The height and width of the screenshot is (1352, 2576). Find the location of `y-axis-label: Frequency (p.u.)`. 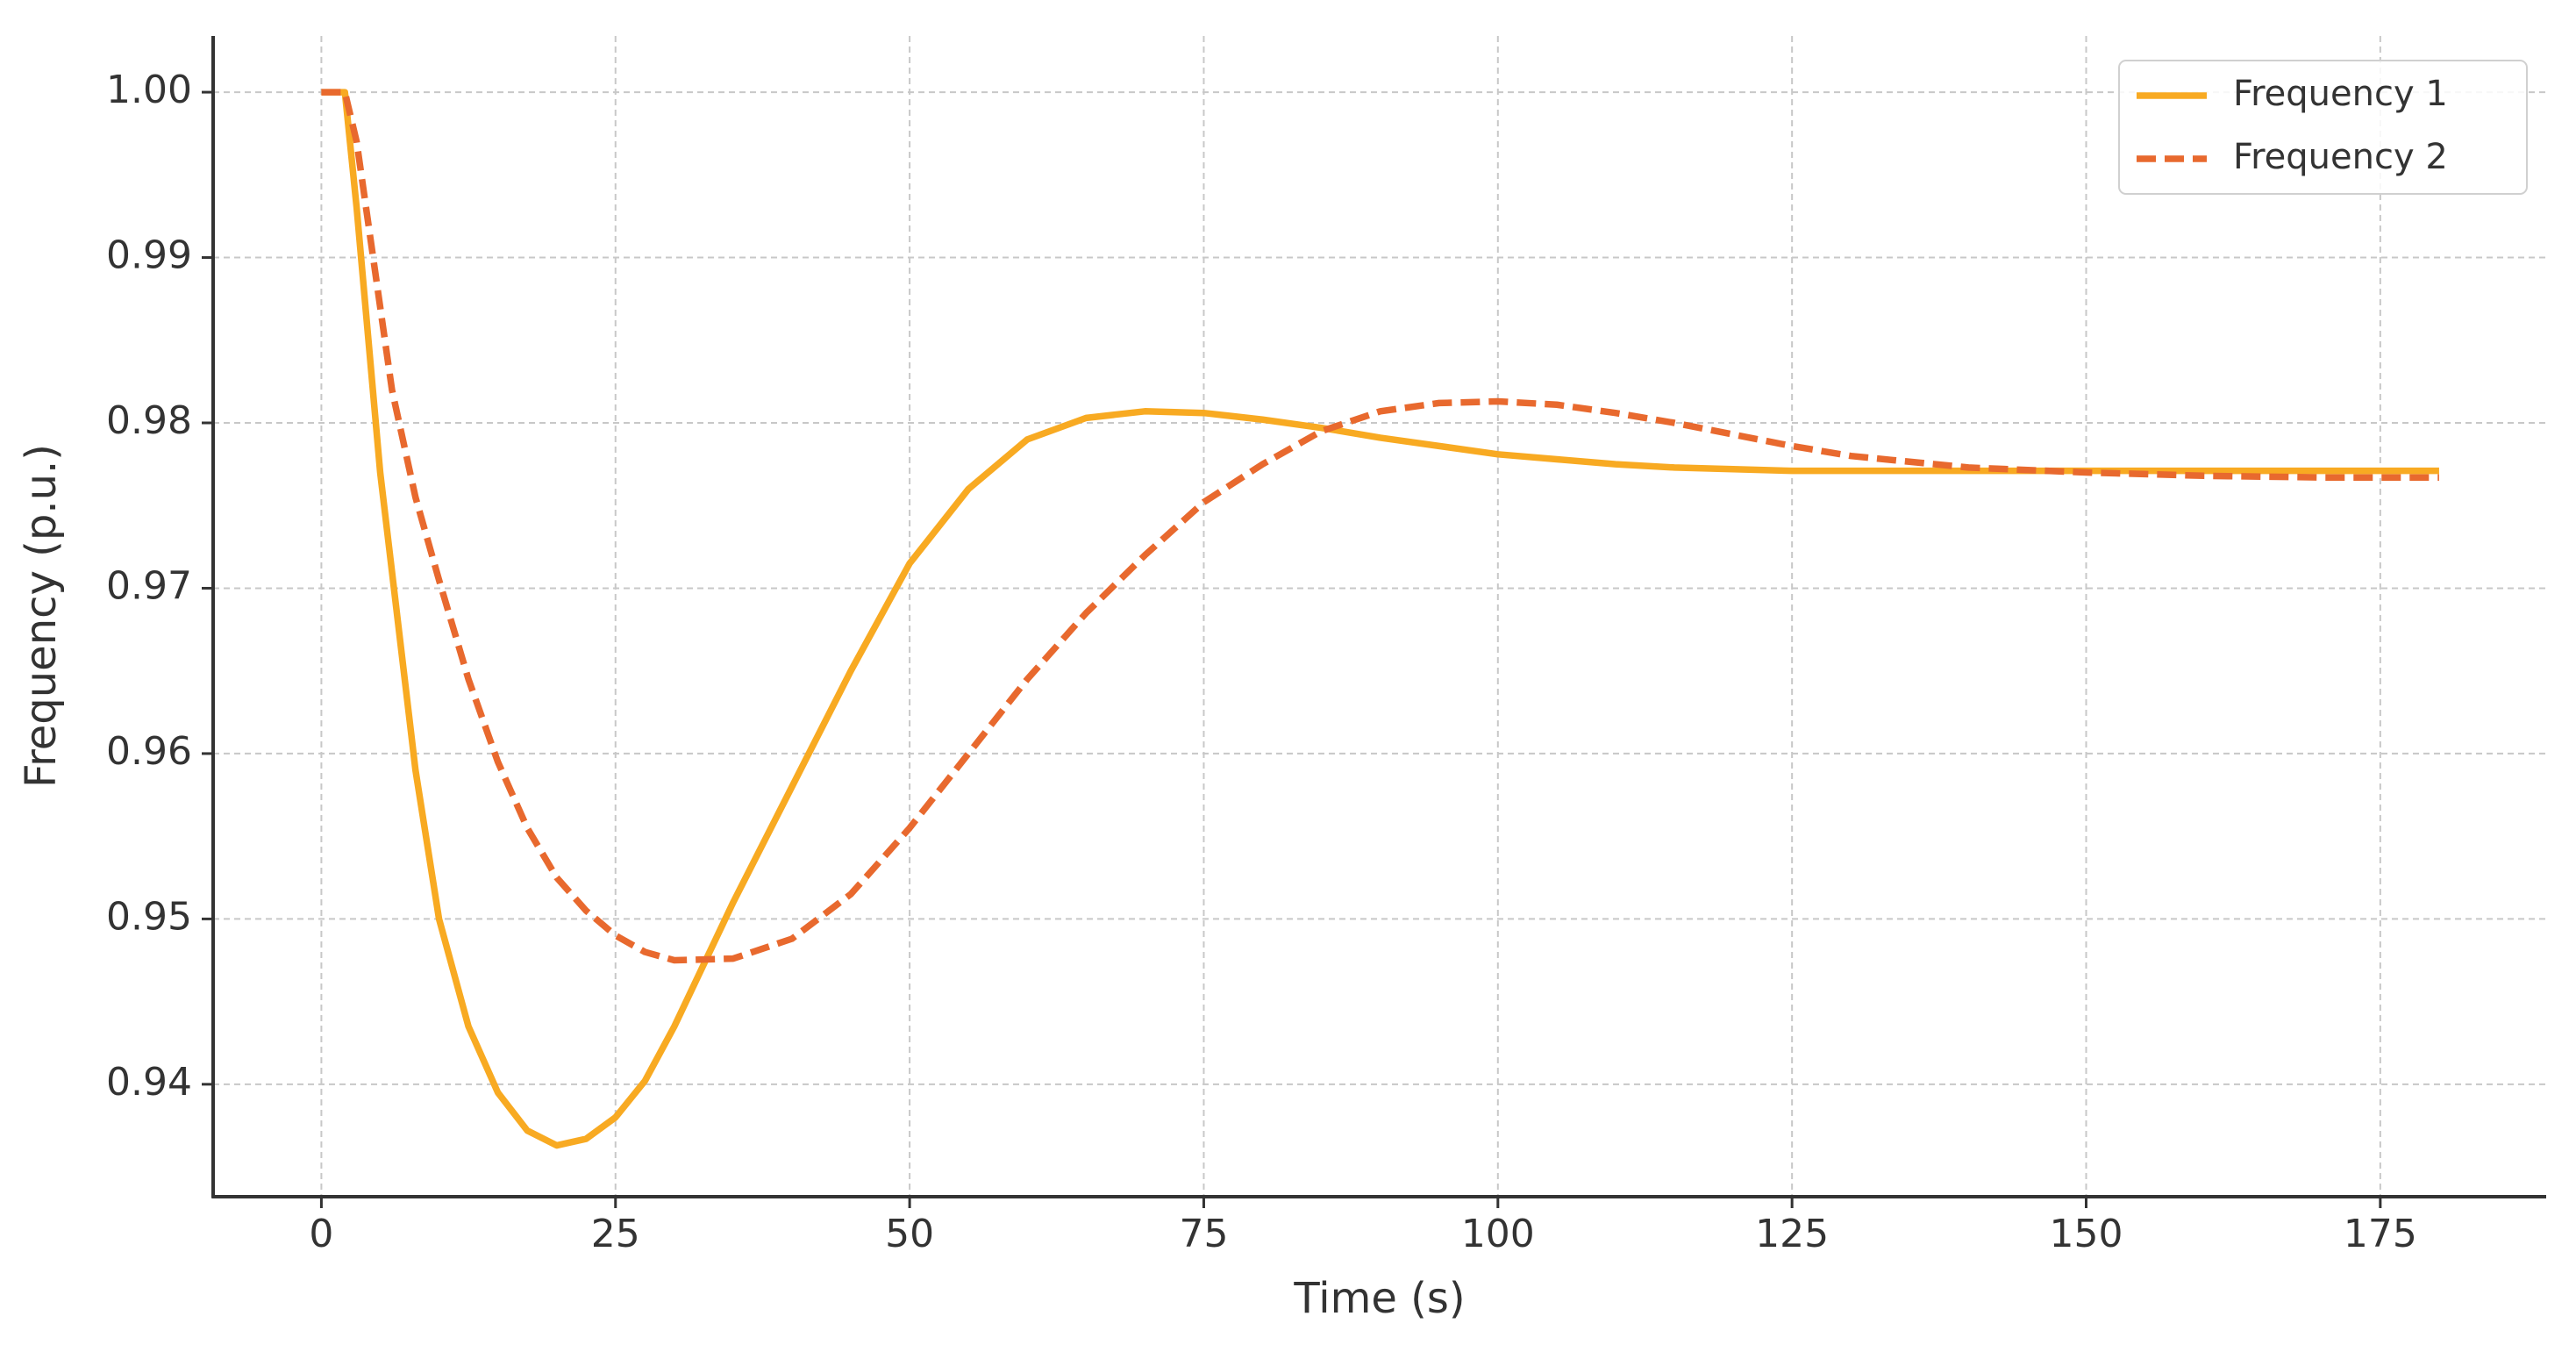

y-axis-label: Frequency (p.u.) is located at coordinates (42, 616).